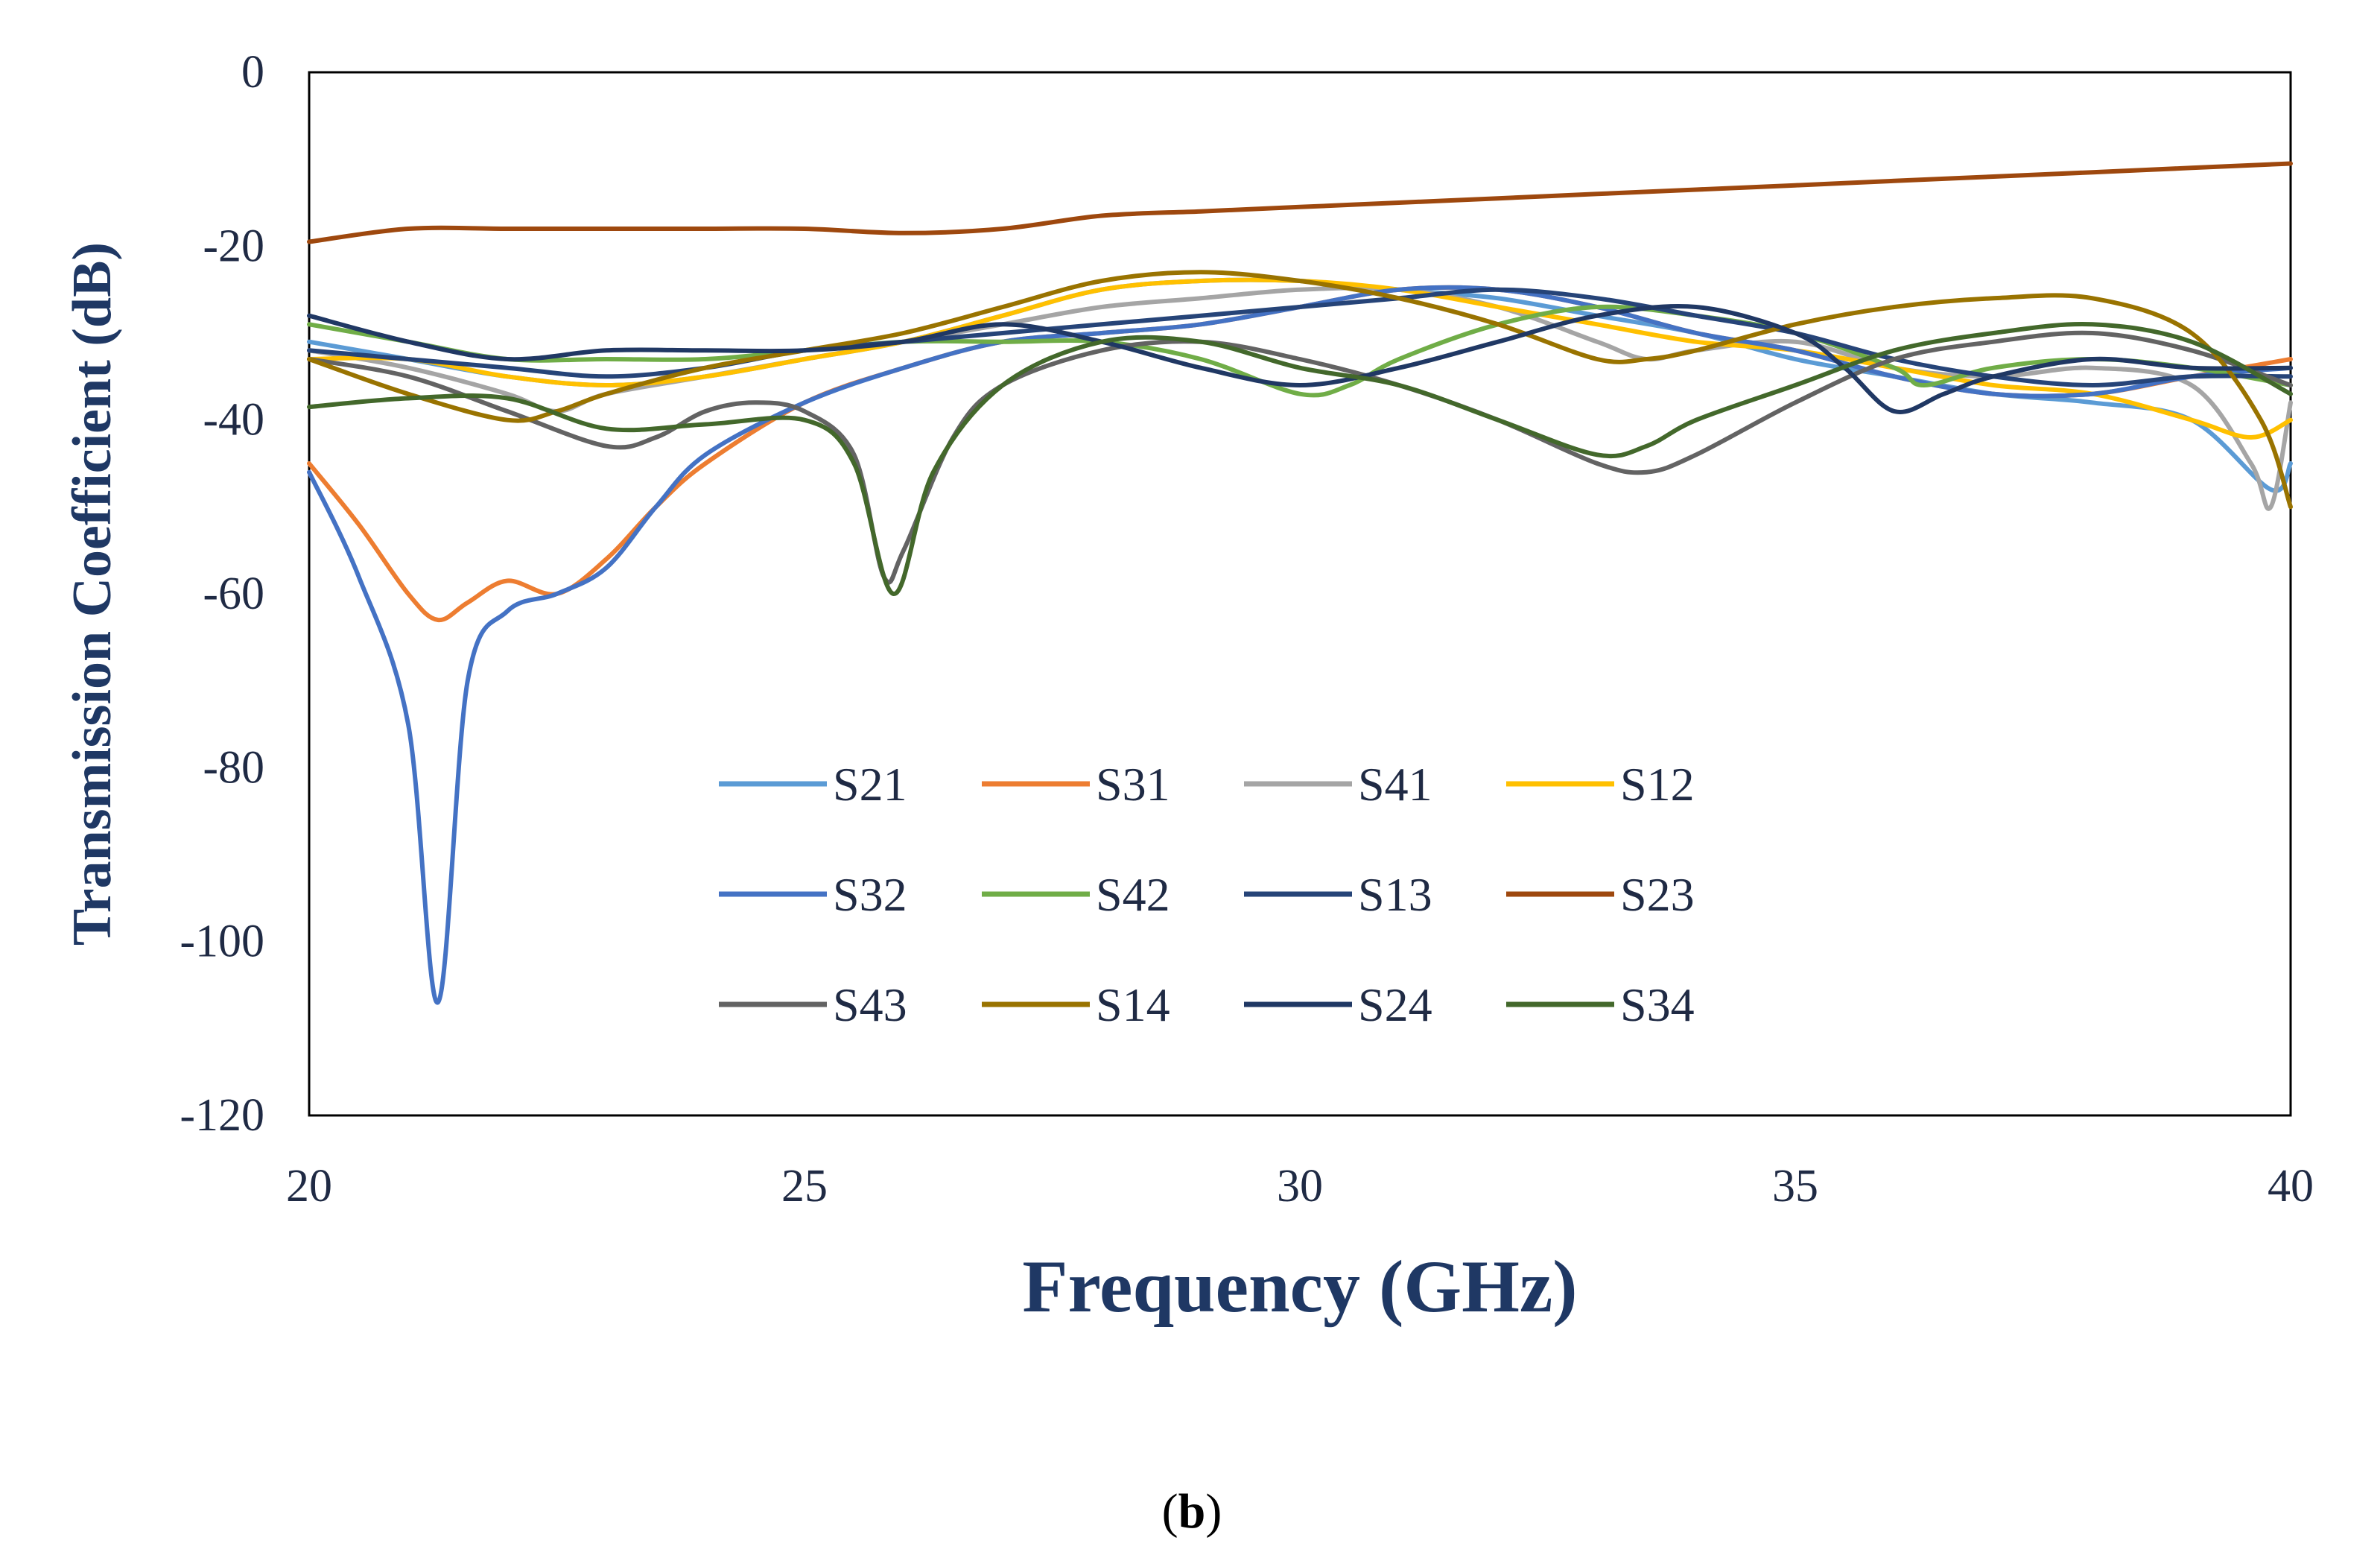  I want to click on series-line-s34, so click(1300, 459).